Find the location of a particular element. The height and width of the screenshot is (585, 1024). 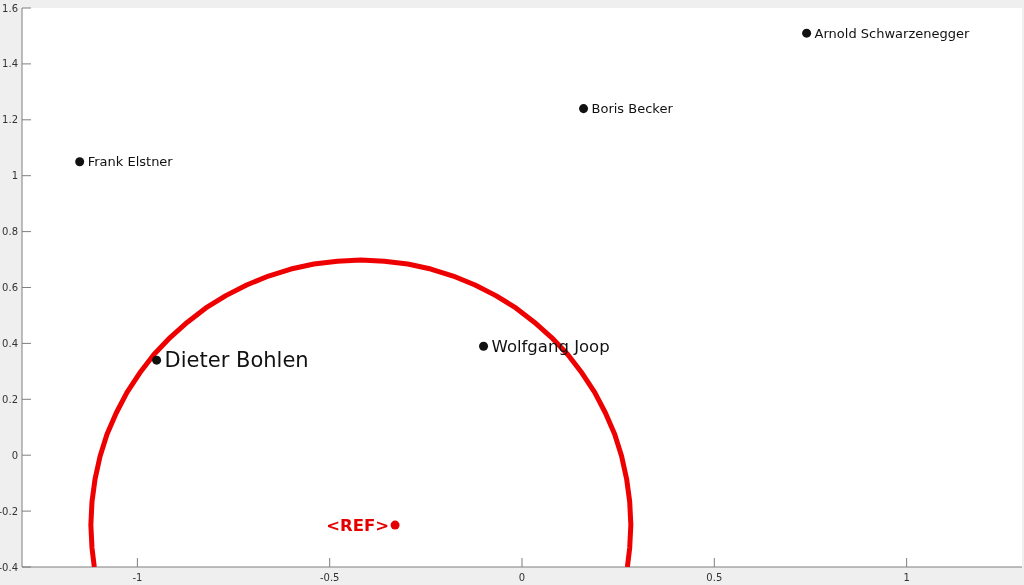

x-tick-label: 1 is located at coordinates (906, 577).